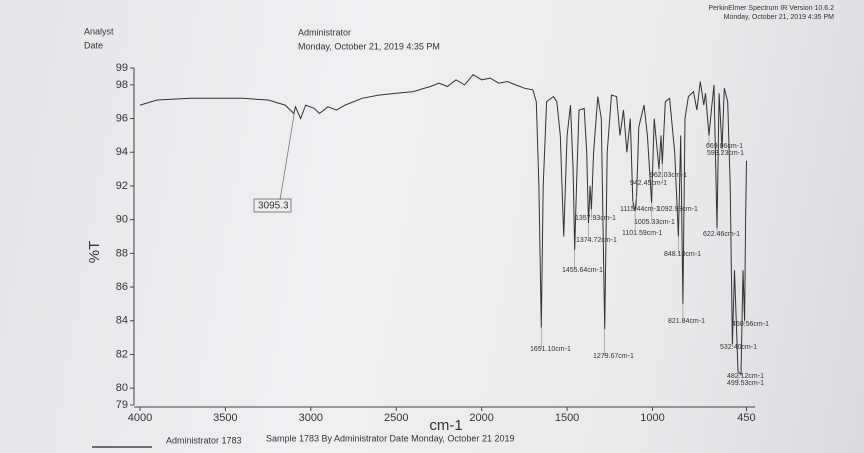  Describe the element at coordinates (122, 287) in the screenshot. I see `y-tick-label: 86` at that location.